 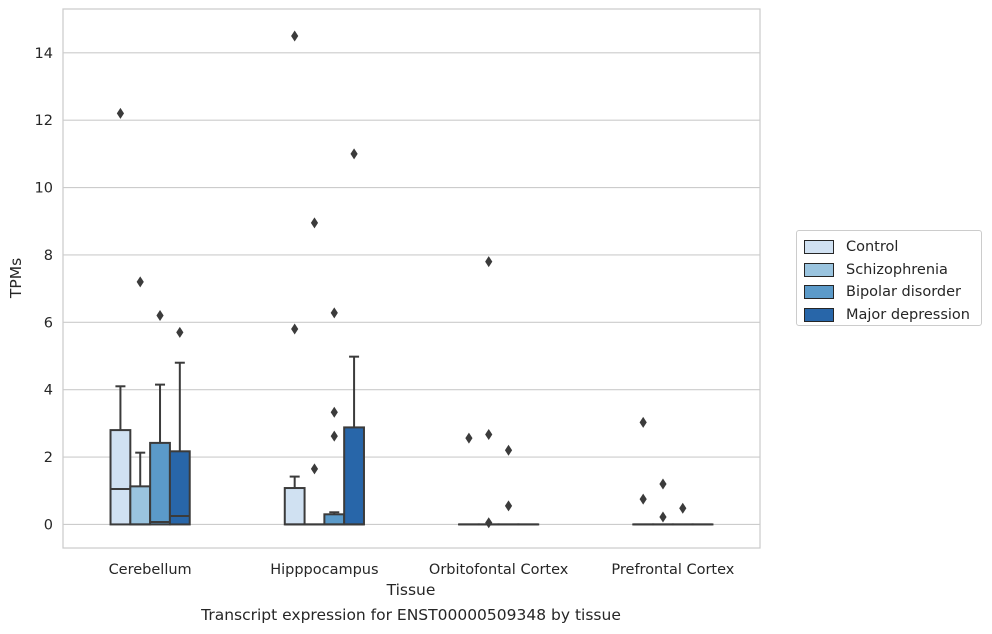 I want to click on legend-item-major-depression: Major depression, so click(x=892, y=315).